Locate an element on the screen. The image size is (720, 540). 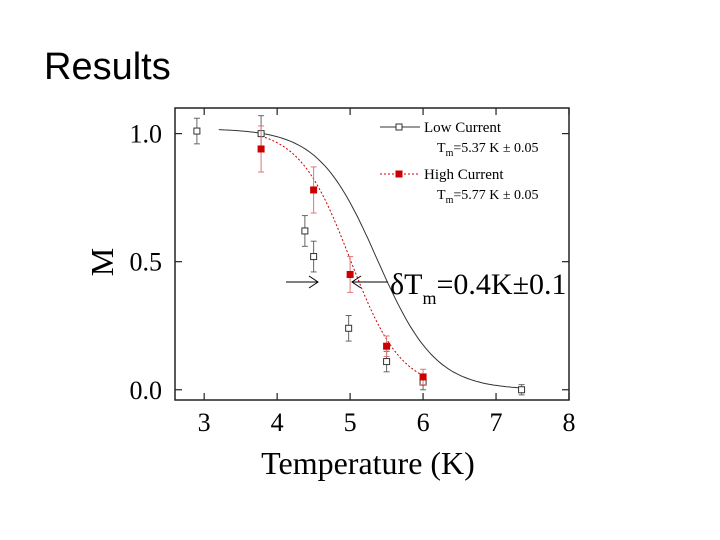
legend-fit-low-current: Tm=5.37 K ± 0.05 is located at coordinates (488, 150).